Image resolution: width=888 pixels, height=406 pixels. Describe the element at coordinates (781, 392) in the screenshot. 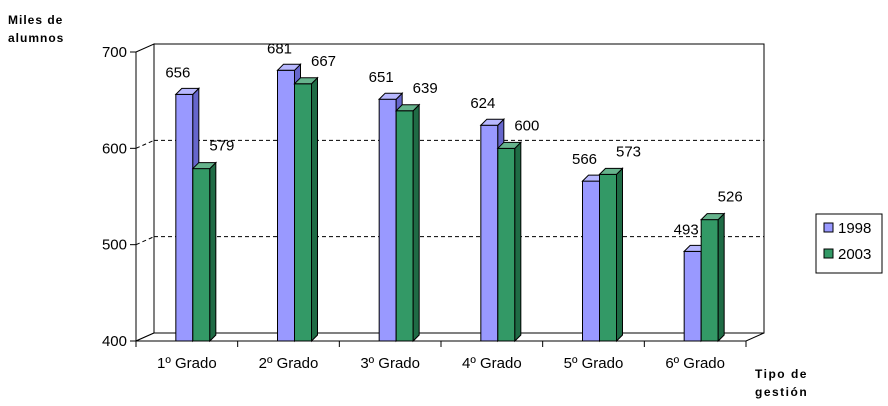

I see `x-axis-title-line2: gestión` at that location.